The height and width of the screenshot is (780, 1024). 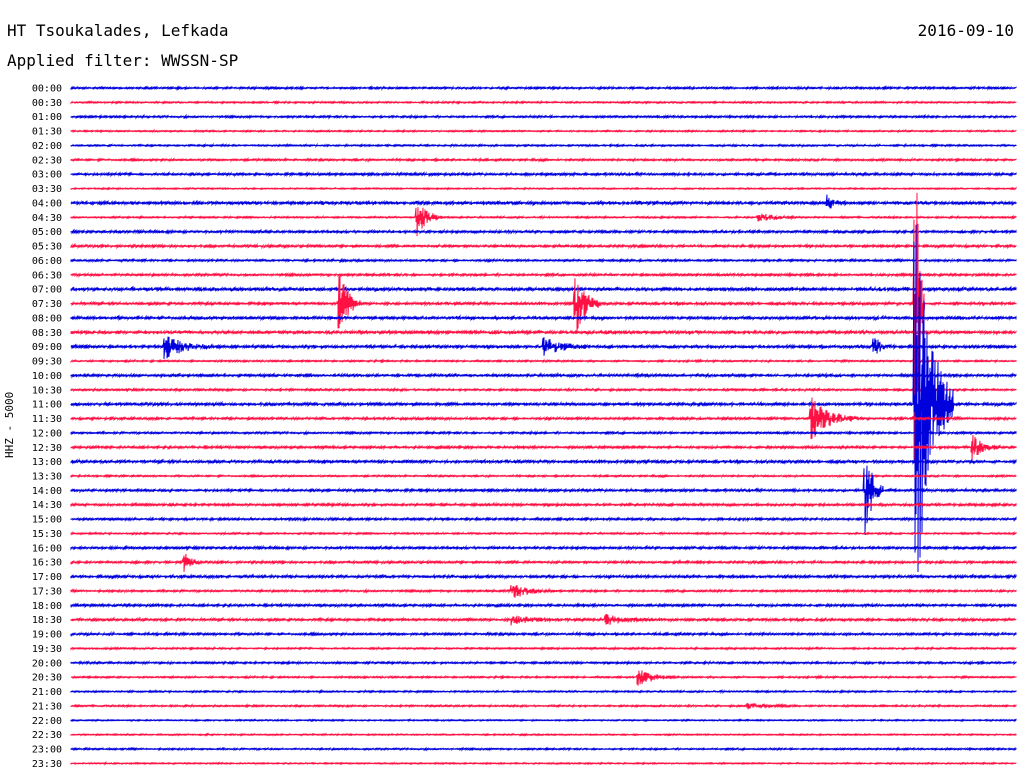 I want to click on time-label: 04:00, so click(x=47, y=204).